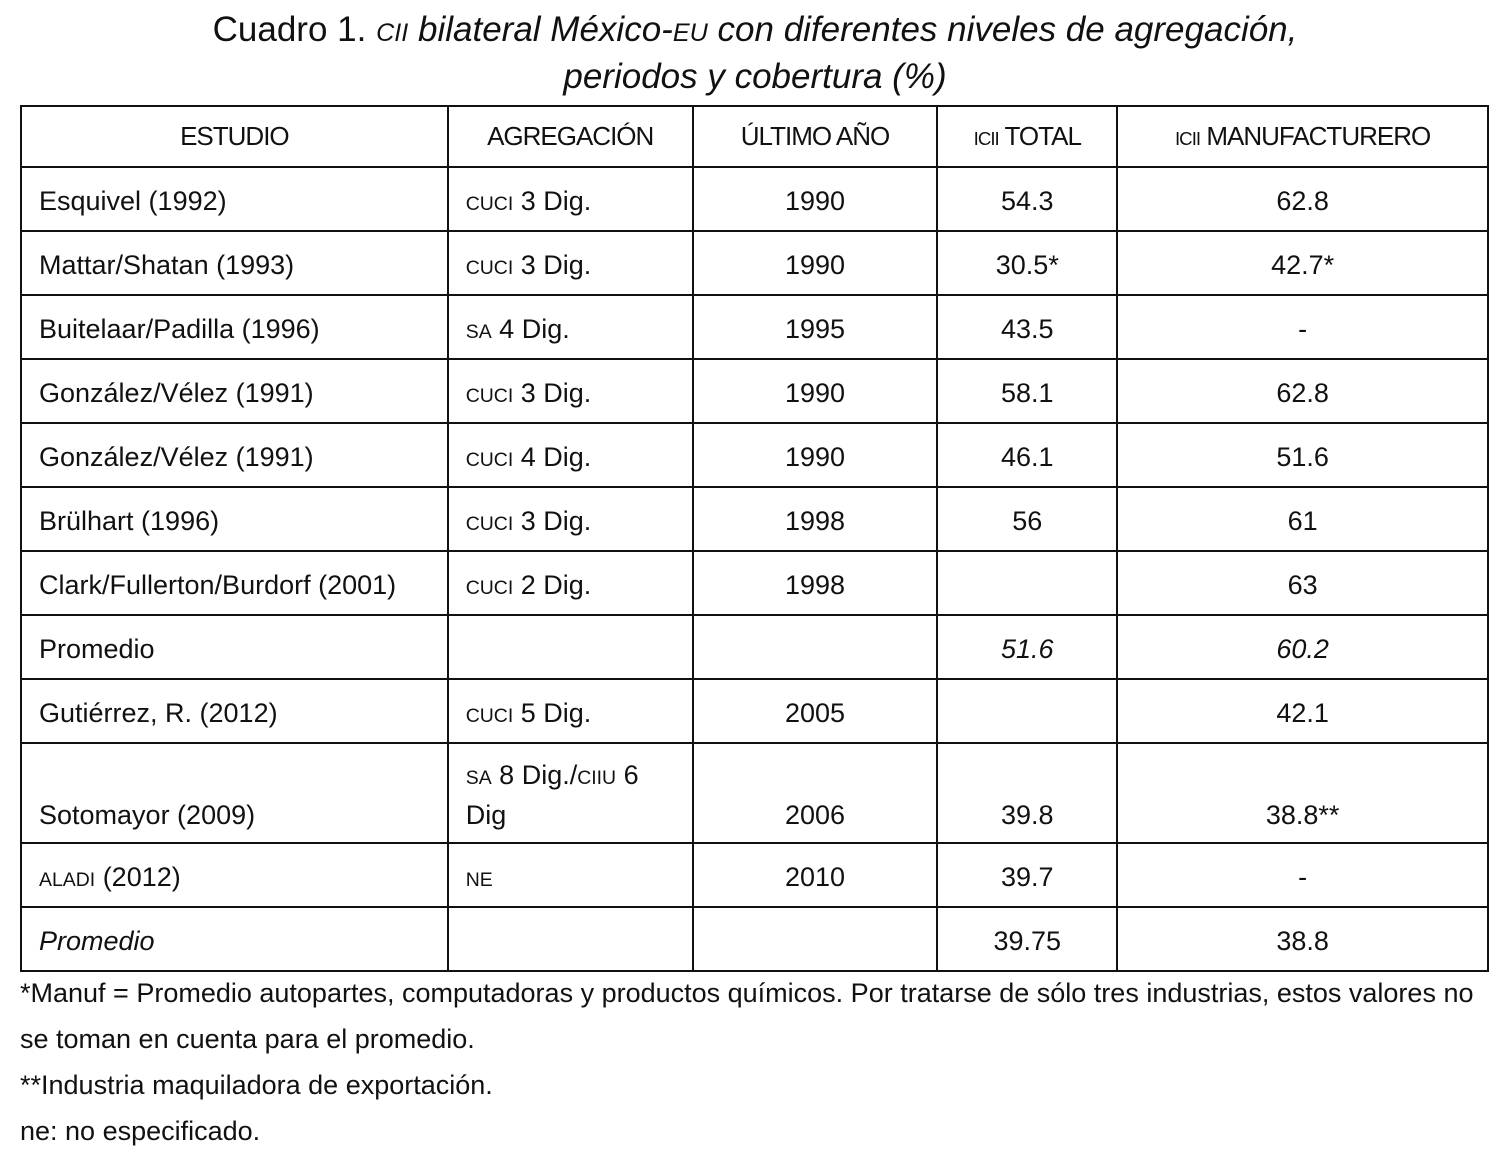 This screenshot has width=1501, height=1167. Describe the element at coordinates (545, 29) in the screenshot. I see `title-text: bilateral México-` at that location.